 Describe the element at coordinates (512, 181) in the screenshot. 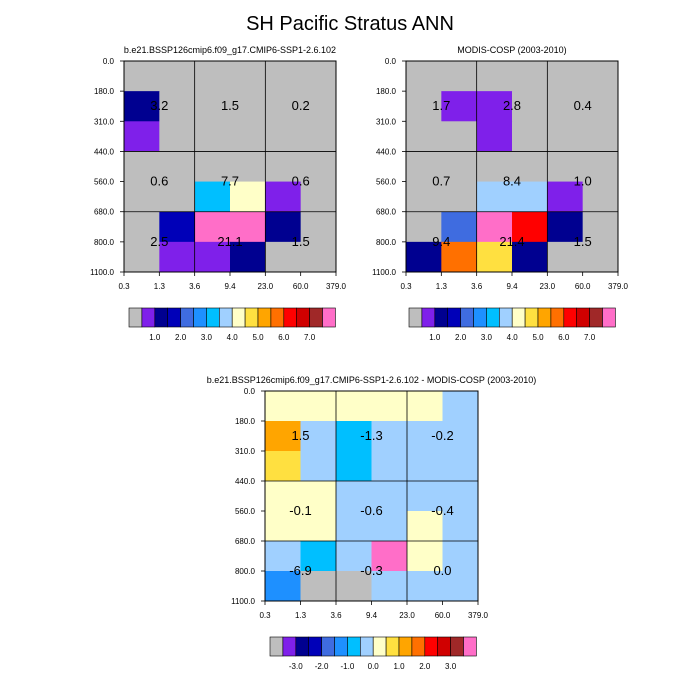

I see `data-label: 8.4` at that location.